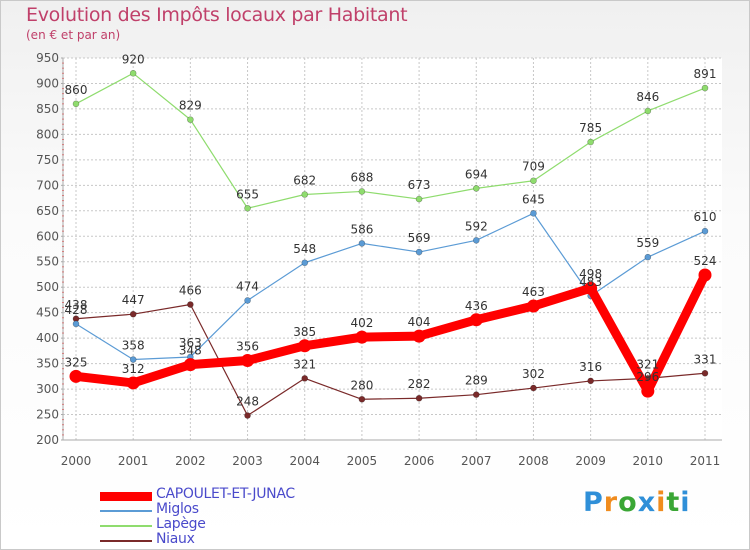 This screenshot has height=550, width=750. I want to click on data-label: 688, so click(361, 177).